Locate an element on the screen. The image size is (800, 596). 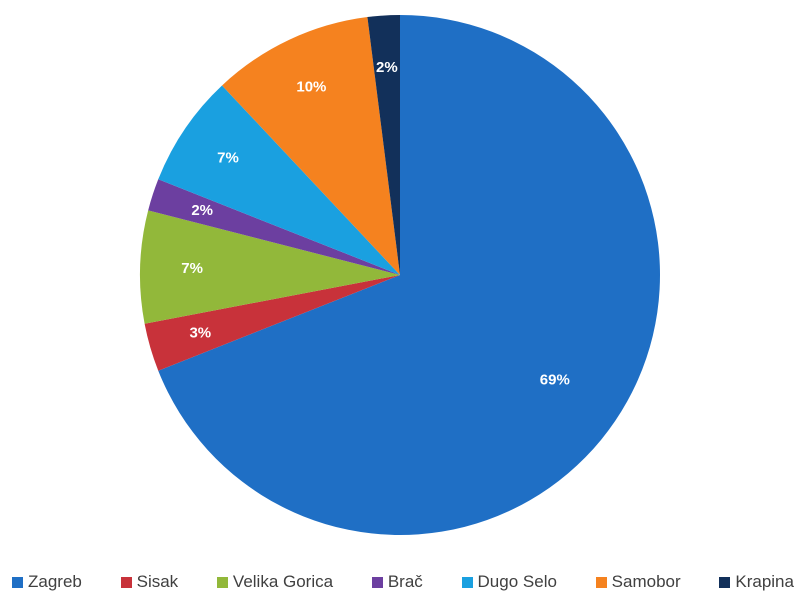
legend-item-dugo-selo: Dugo Selo is located at coordinates (509, 582).